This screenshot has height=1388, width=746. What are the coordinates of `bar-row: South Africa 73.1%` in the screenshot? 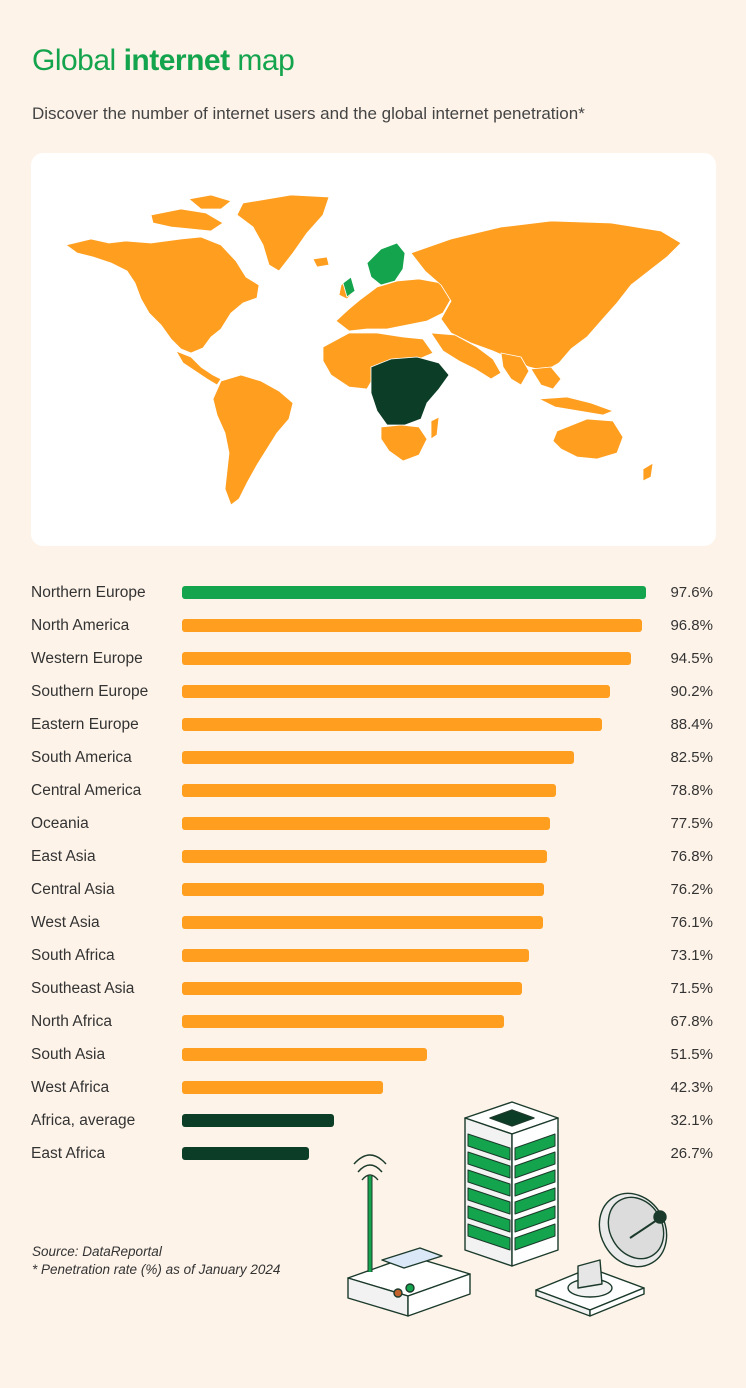 It's located at (376, 956).